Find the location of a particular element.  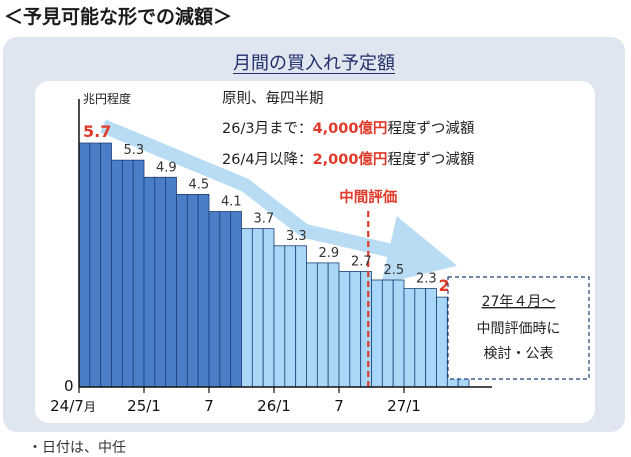

unit-label: 兆円程度 is located at coordinates (107, 98).